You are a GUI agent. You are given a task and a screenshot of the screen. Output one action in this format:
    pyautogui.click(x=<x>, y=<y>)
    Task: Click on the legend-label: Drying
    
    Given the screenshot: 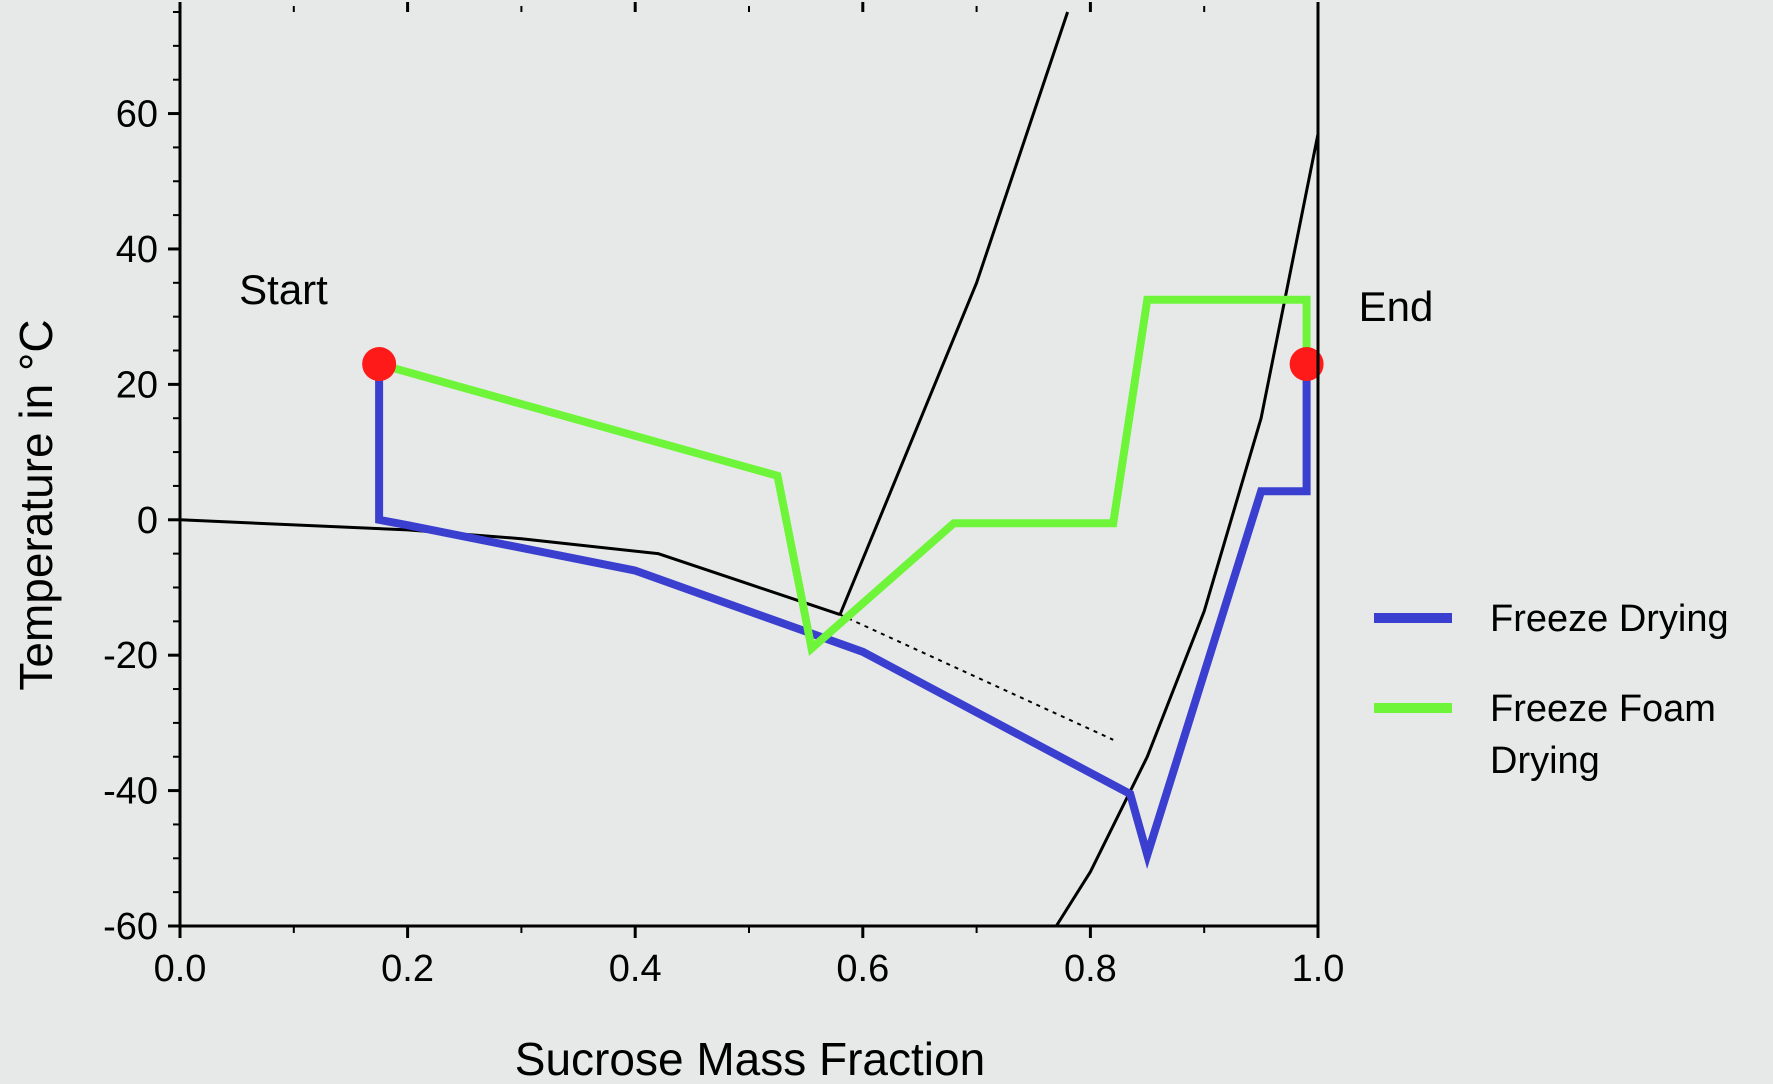 What is the action you would take?
    pyautogui.click(x=1545, y=761)
    